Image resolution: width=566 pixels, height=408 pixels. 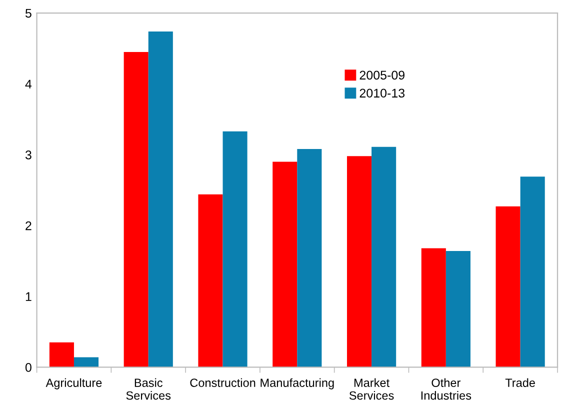 I want to click on legend-label: 2005-09, so click(x=382, y=75).